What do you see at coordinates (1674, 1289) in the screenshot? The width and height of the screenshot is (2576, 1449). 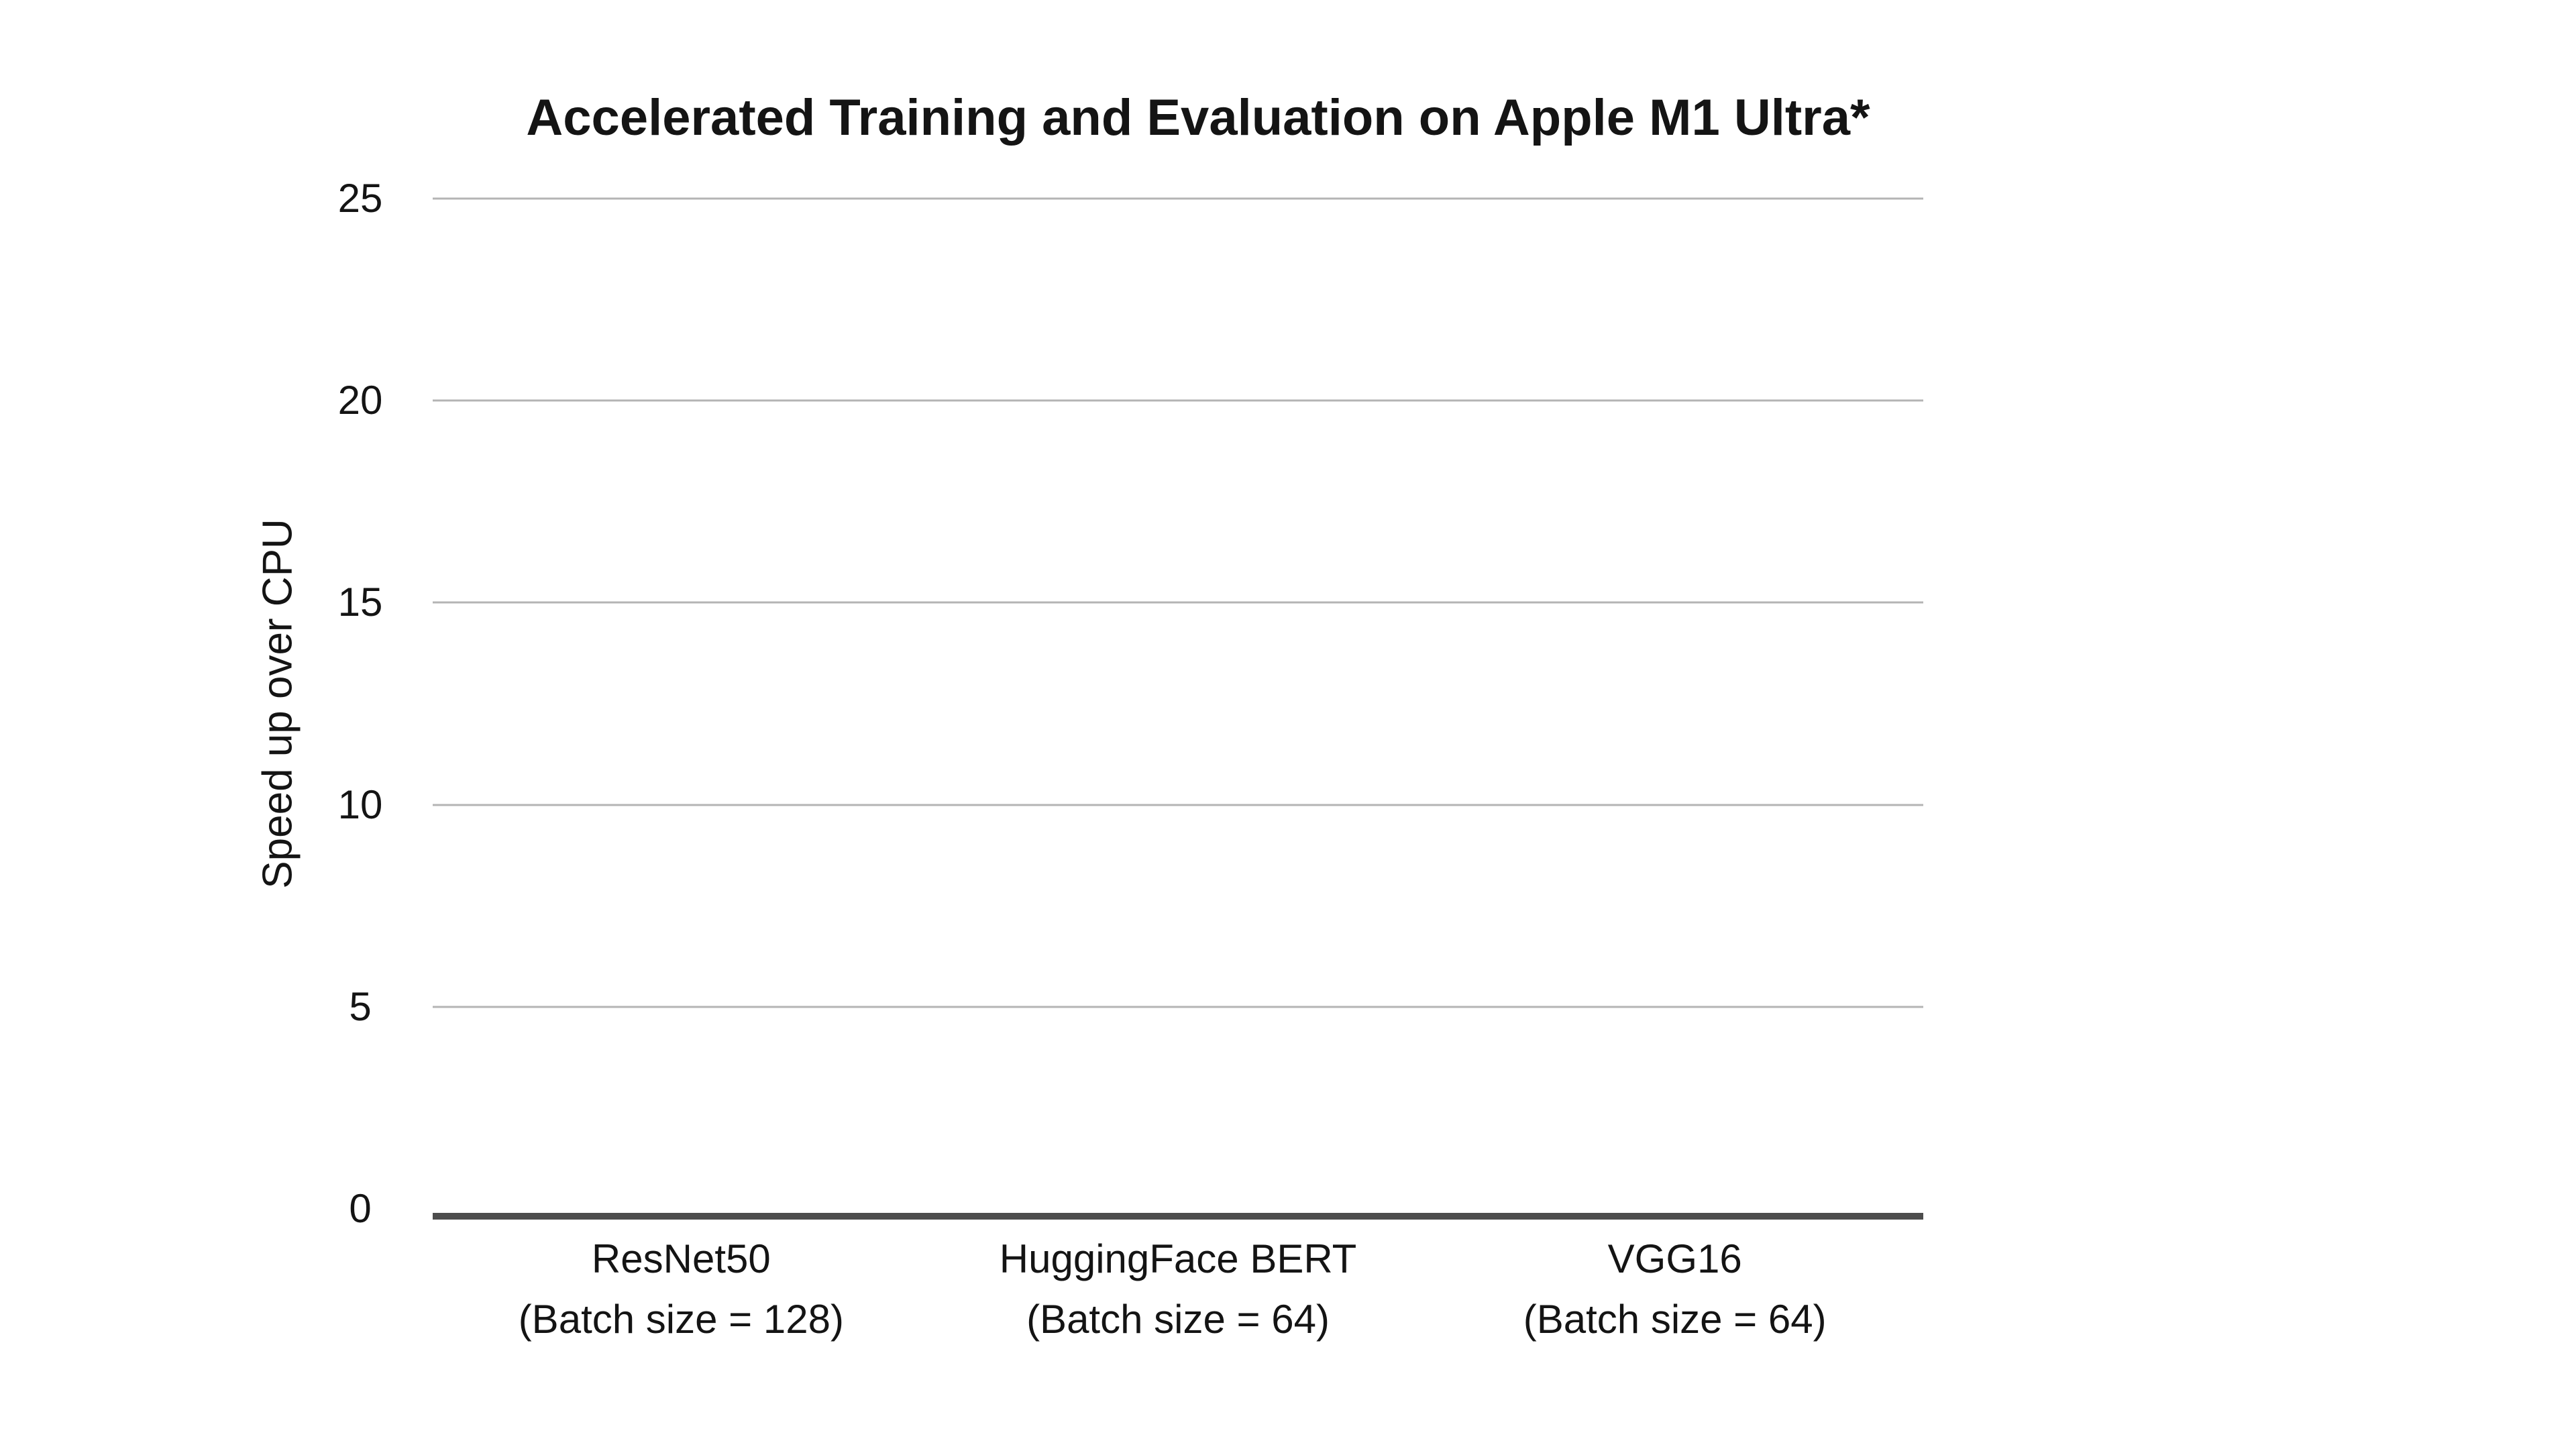 I see `category-label-3: VGG16 (Batch size = 64)` at bounding box center [1674, 1289].